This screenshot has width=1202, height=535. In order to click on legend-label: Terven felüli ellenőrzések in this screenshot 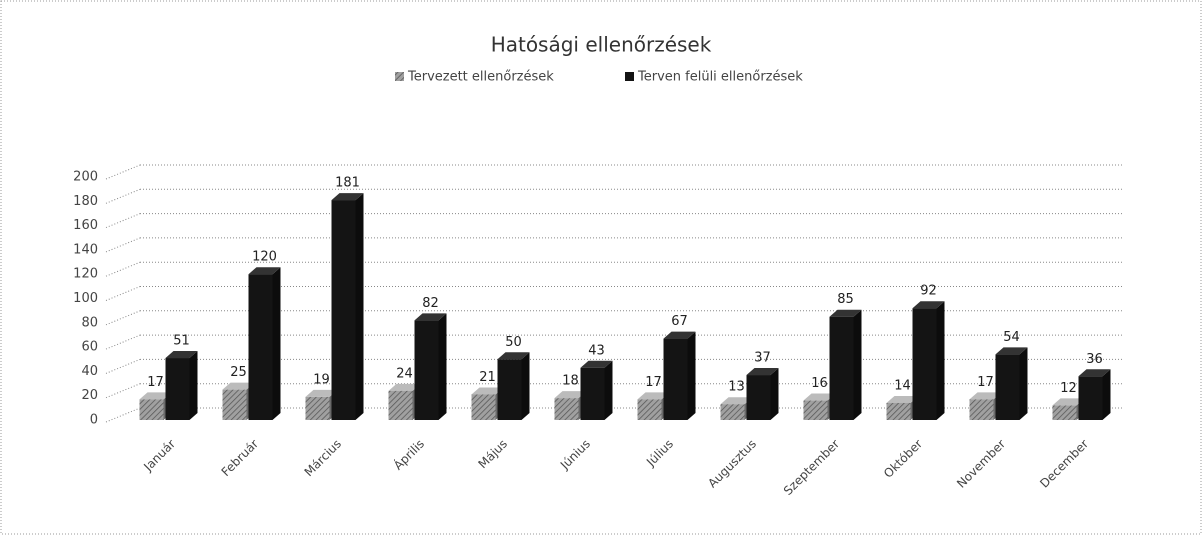, I will do `click(720, 77)`.